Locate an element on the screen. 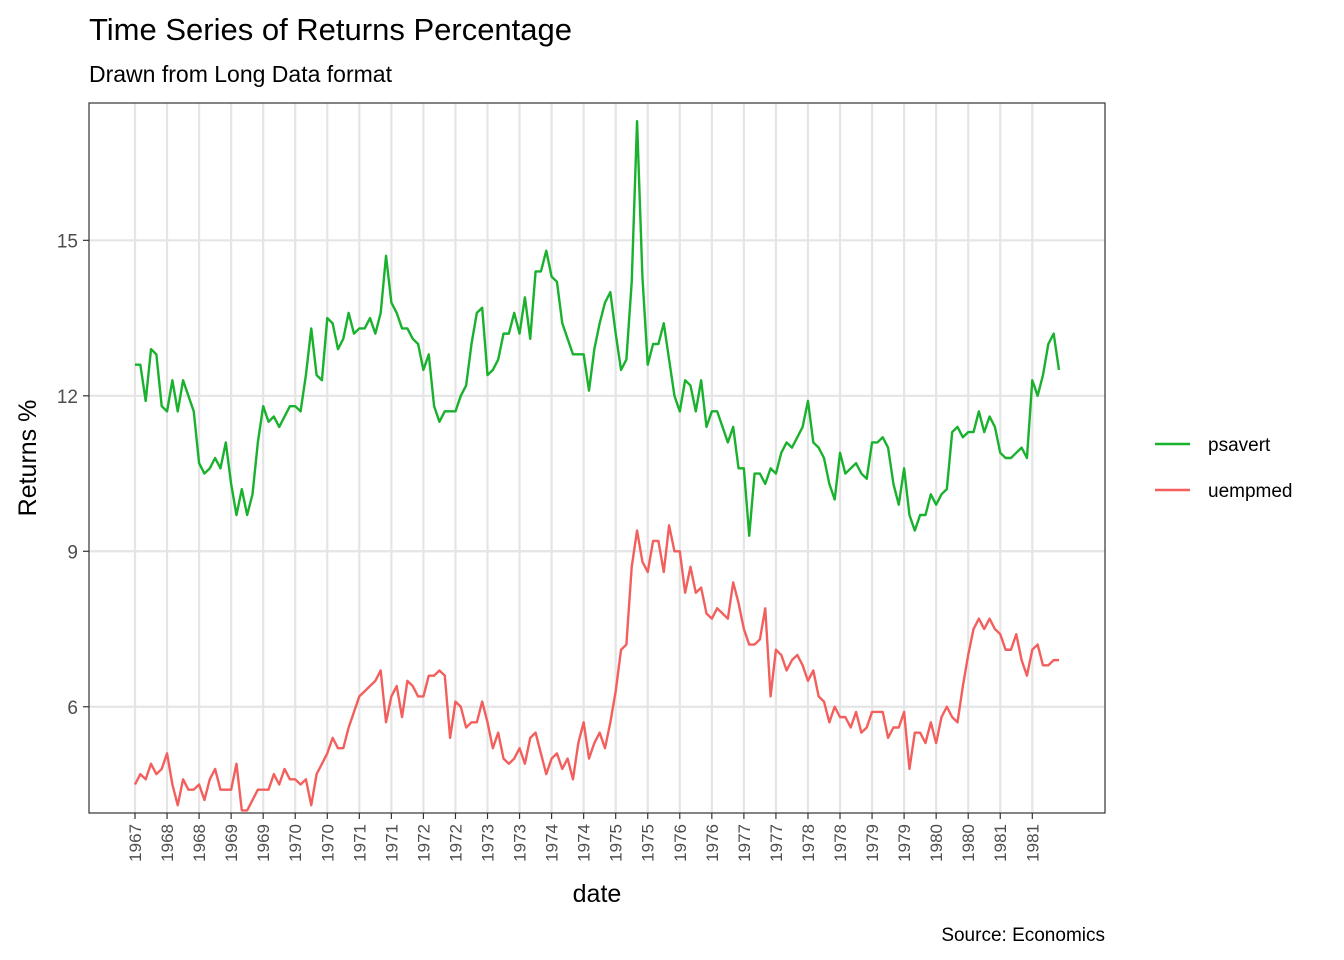 This screenshot has height=960, width=1344. x-tick-label: 1967 is located at coordinates (135, 843).